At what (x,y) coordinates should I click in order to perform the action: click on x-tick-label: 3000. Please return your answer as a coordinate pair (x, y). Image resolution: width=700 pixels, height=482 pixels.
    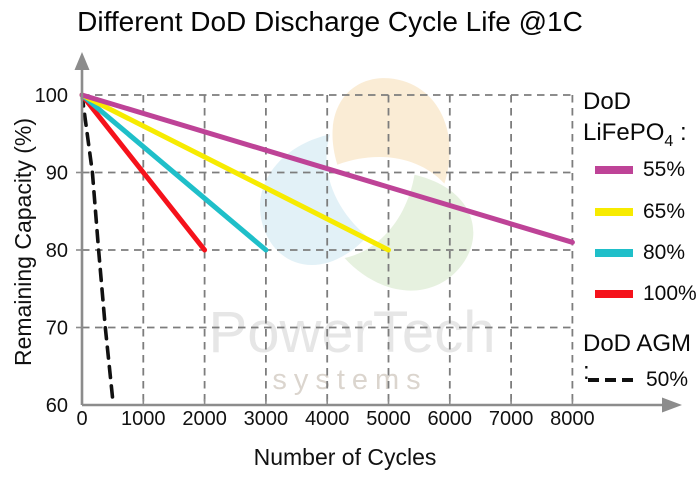
    Looking at the image, I should click on (266, 419).